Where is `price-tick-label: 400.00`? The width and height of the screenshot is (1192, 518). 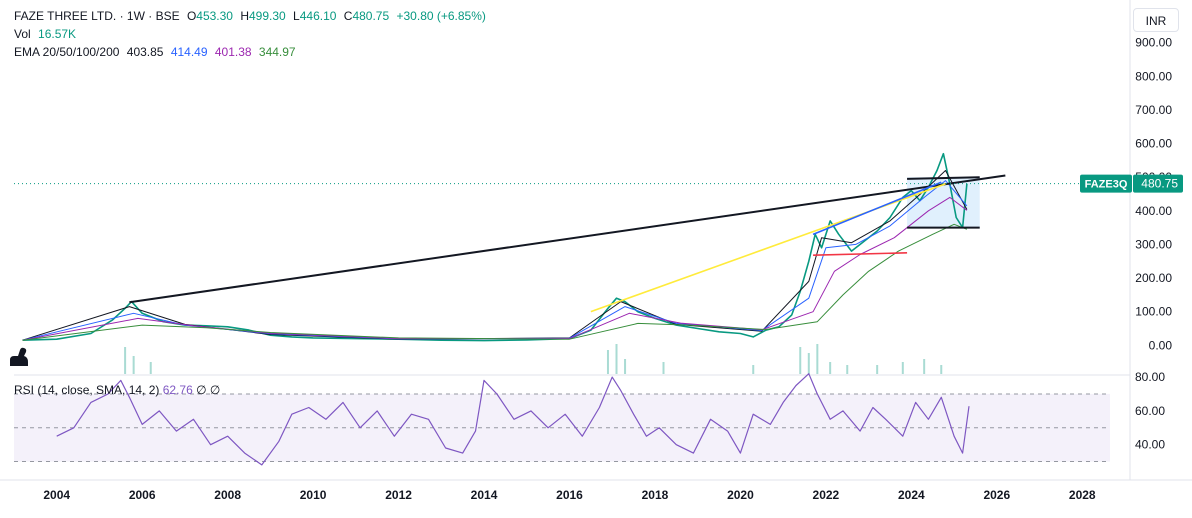 price-tick-label: 400.00 is located at coordinates (1153, 211).